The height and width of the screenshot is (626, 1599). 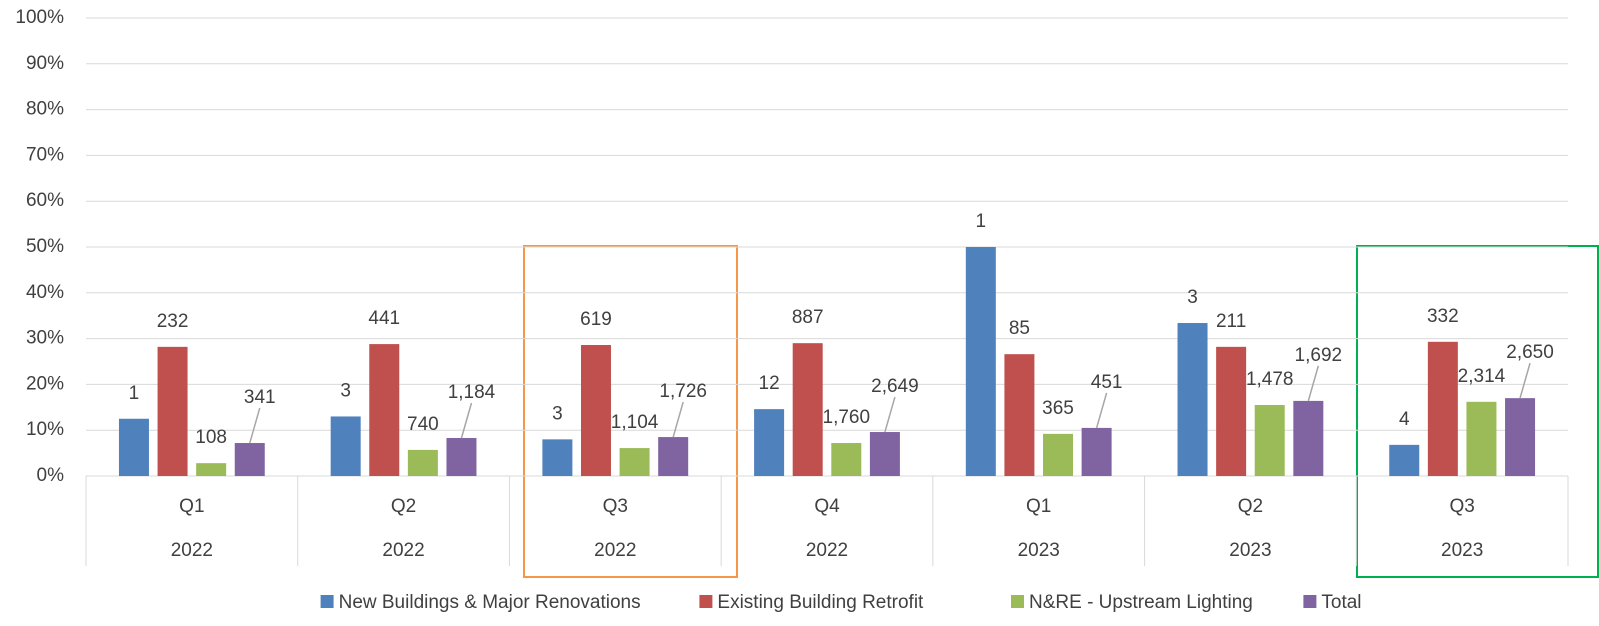 I want to click on legend-label: Existing Building Retrofit, so click(x=820, y=602).